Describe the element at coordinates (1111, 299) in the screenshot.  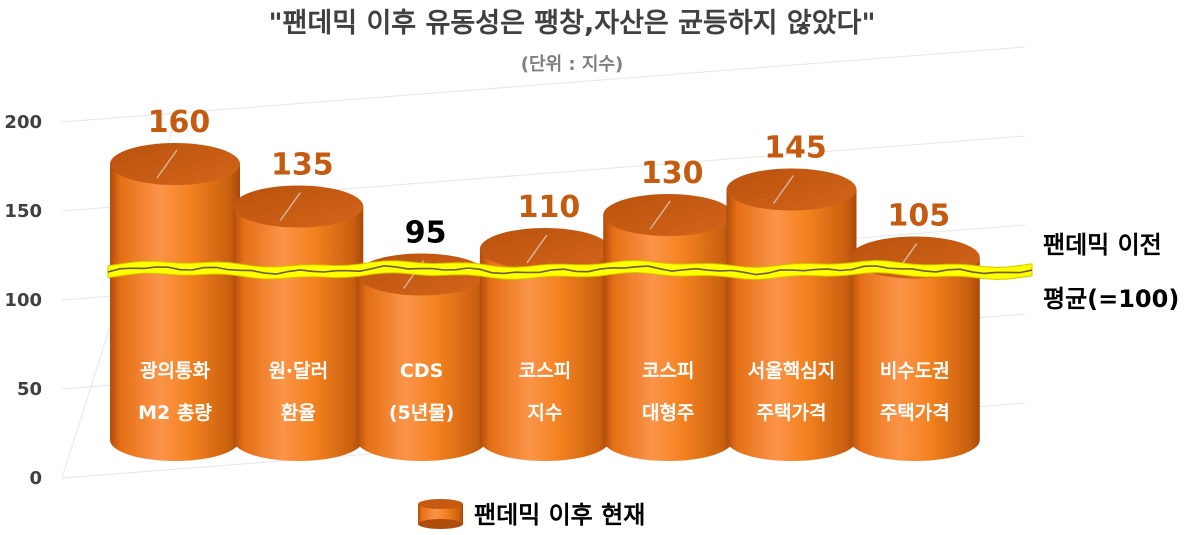
I see `reference-line-label-2: 평균(=100)` at that location.